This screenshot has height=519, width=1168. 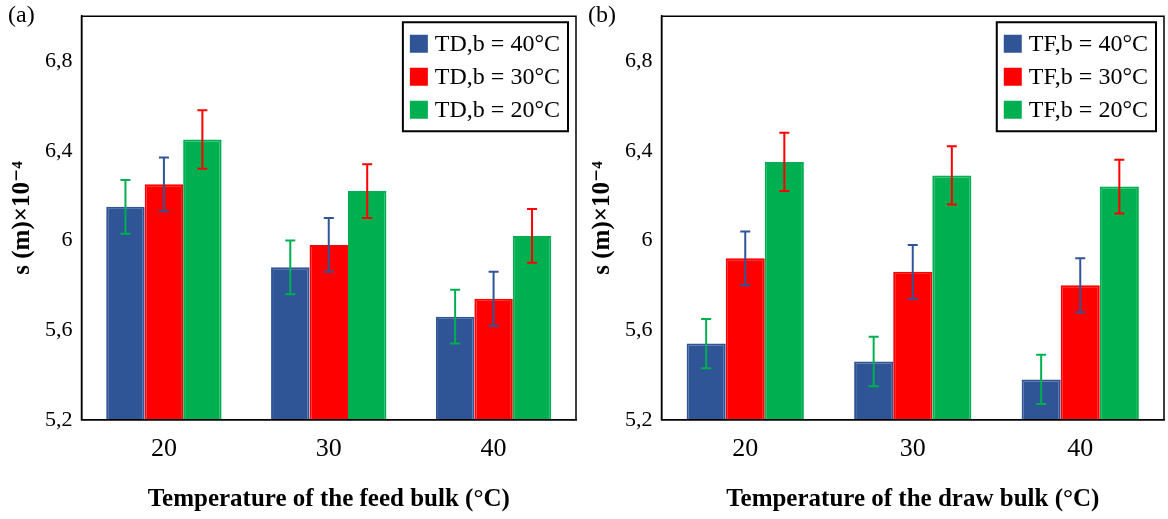 I want to click on chart-title: (a), so click(x=21, y=14).